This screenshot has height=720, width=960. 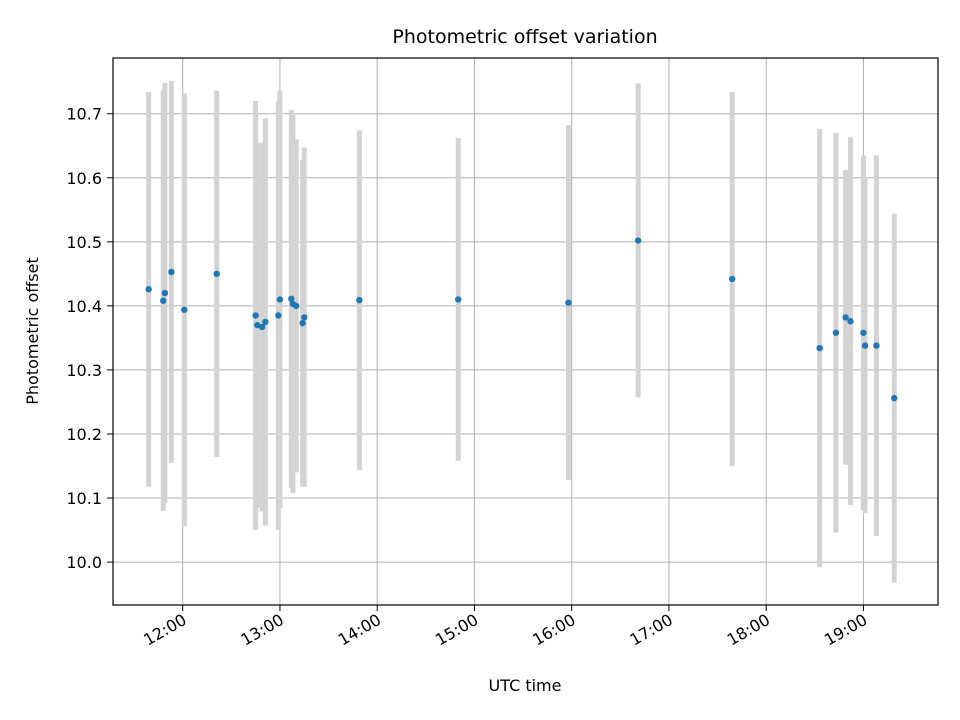 I want to click on y-tick-label: 10.6, so click(x=84, y=178).